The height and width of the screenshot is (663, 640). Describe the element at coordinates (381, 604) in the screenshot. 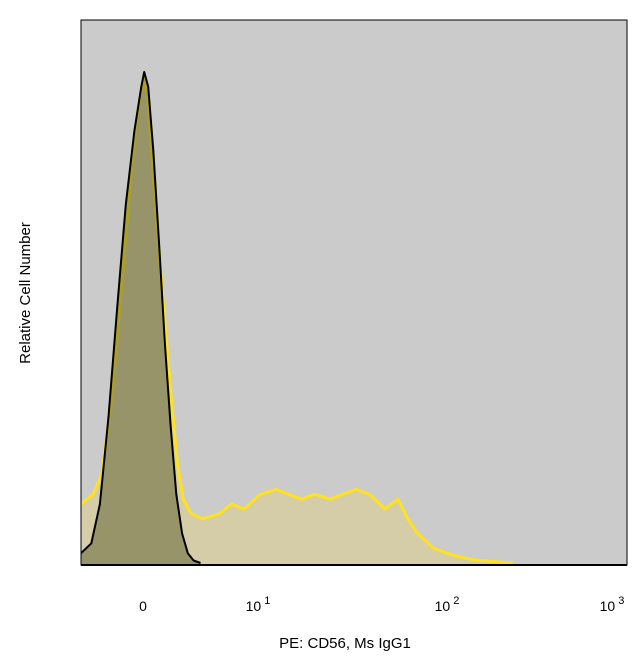

I see `x-tick-labels: 0 10 1 10 2 10 3` at that location.